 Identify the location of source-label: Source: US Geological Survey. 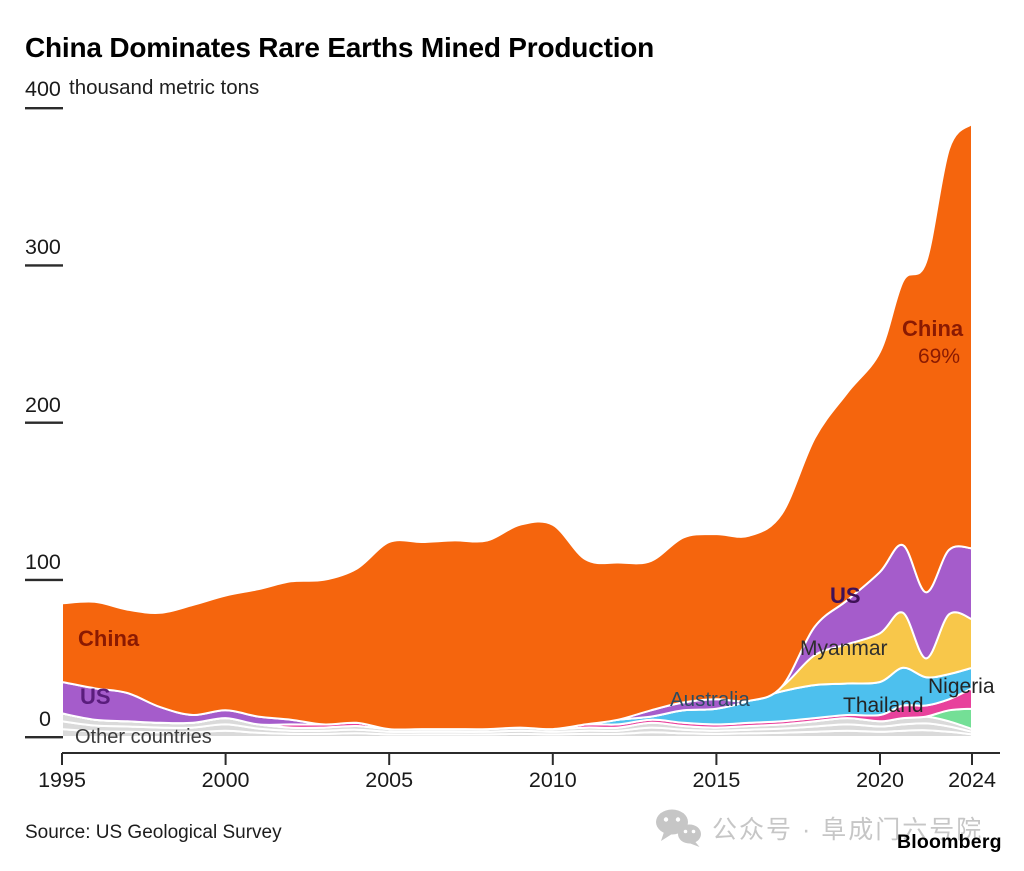
(153, 832).